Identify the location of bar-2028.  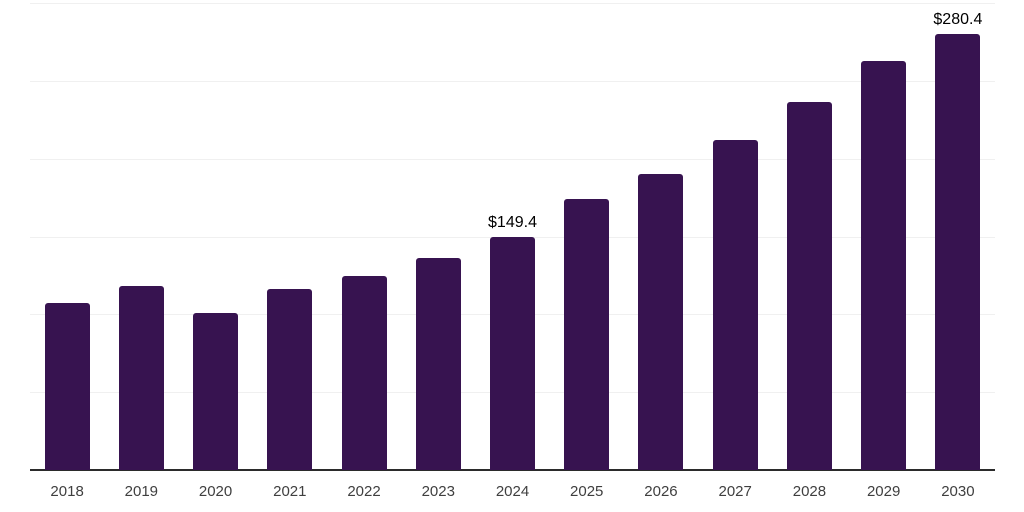
(809, 285).